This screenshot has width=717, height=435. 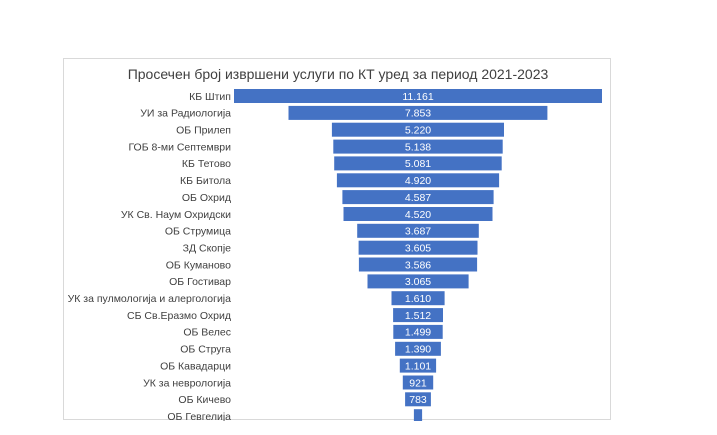 I want to click on value-label-9: 3.605, so click(x=418, y=249).